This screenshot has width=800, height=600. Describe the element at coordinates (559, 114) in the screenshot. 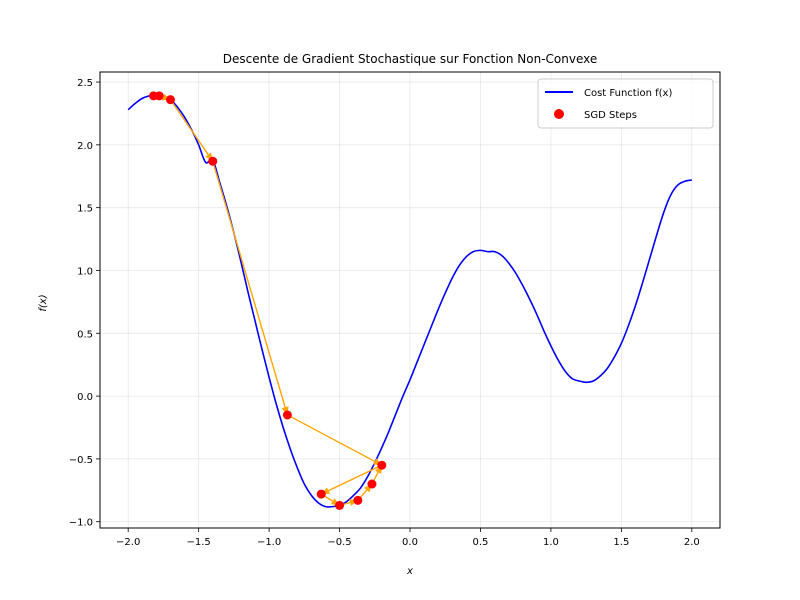

I see `legend-dot-swatch` at that location.